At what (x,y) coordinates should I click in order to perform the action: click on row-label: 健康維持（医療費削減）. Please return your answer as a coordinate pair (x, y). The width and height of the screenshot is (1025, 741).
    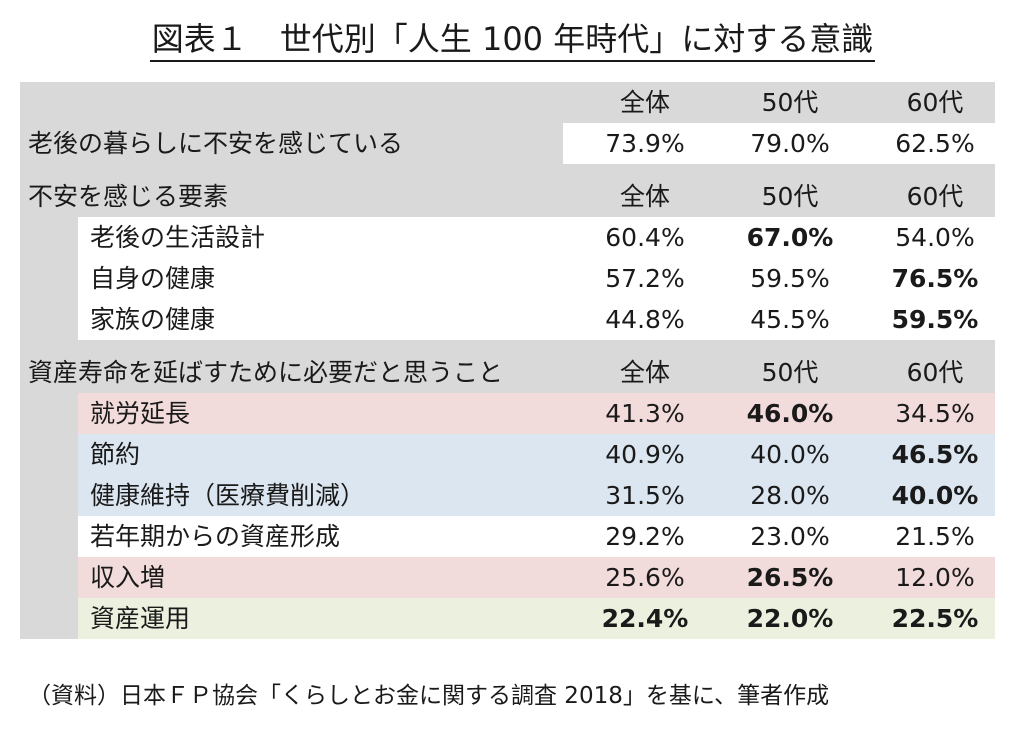
    Looking at the image, I should click on (228, 495).